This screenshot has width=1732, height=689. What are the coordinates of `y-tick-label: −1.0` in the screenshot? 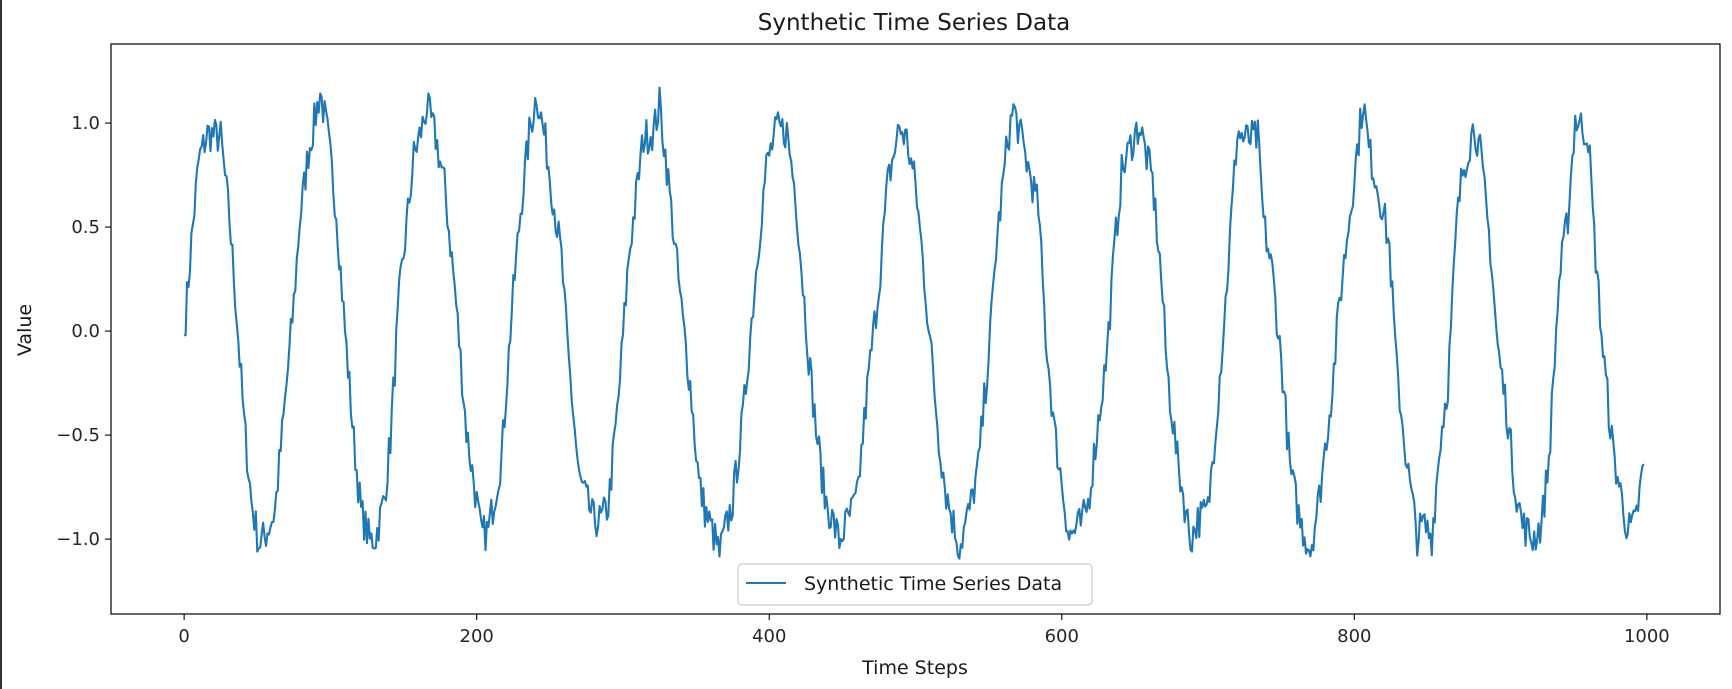 It's located at (78, 539).